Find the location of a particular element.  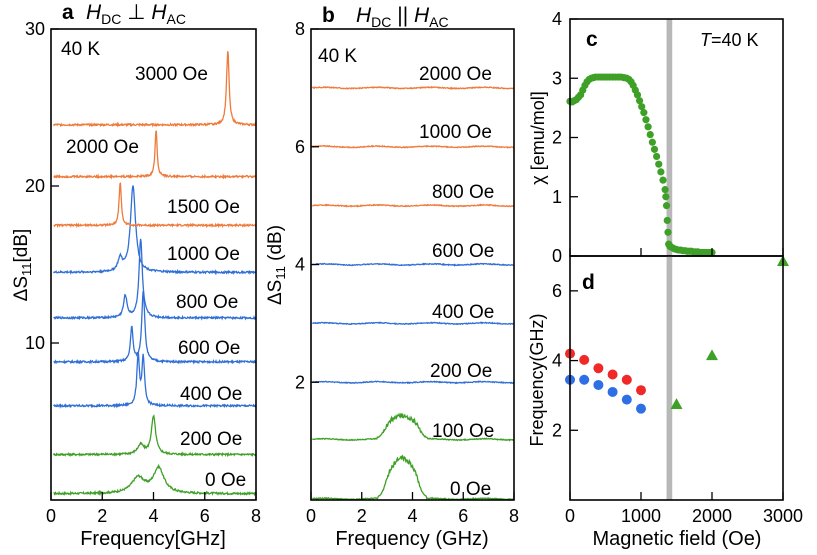

panel-a-xtick-label: 6 is located at coordinates (205, 516).